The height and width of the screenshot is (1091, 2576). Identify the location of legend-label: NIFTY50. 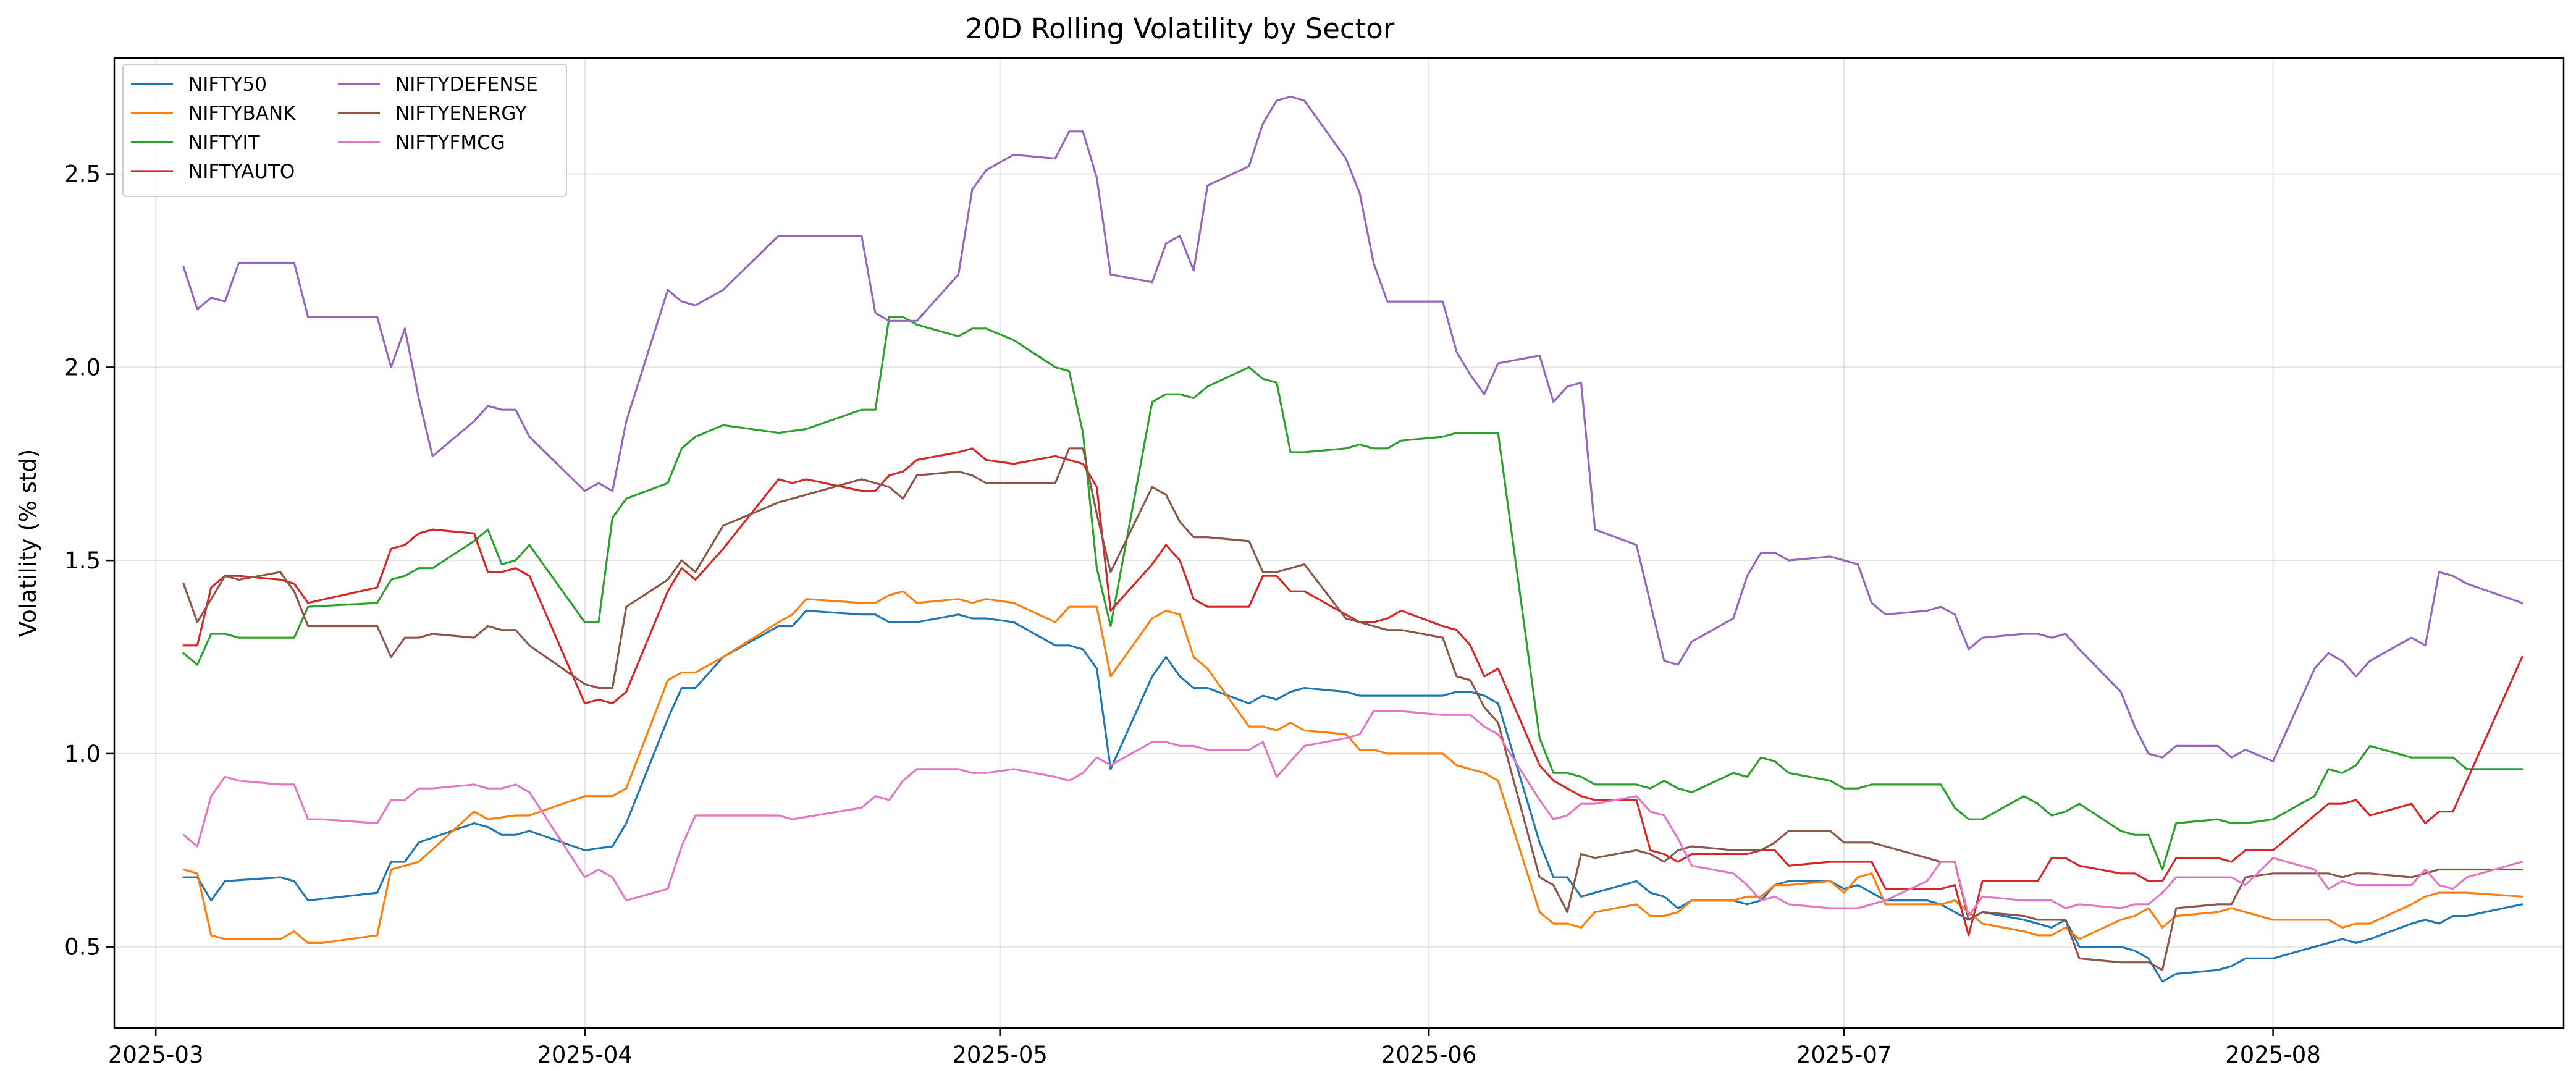
(227, 85).